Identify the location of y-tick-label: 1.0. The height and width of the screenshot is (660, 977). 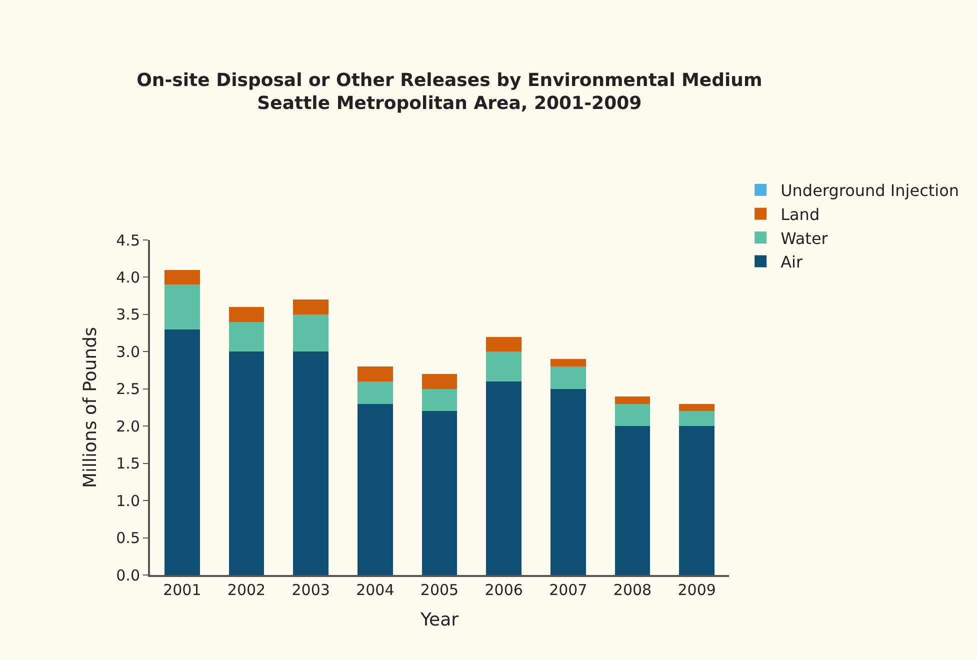
(128, 501).